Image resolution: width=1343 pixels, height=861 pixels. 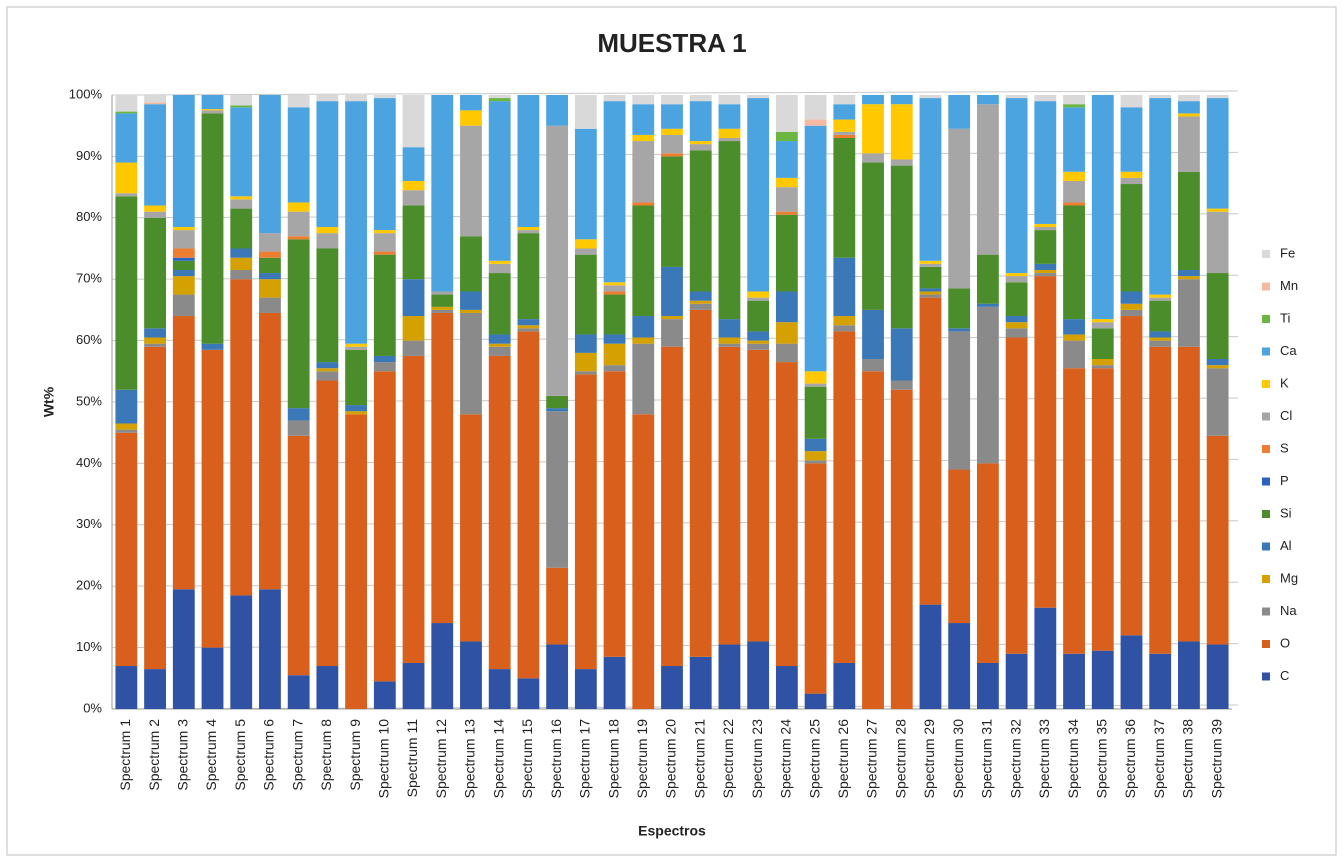 I want to click on legend-label: C, so click(x=1284, y=675).